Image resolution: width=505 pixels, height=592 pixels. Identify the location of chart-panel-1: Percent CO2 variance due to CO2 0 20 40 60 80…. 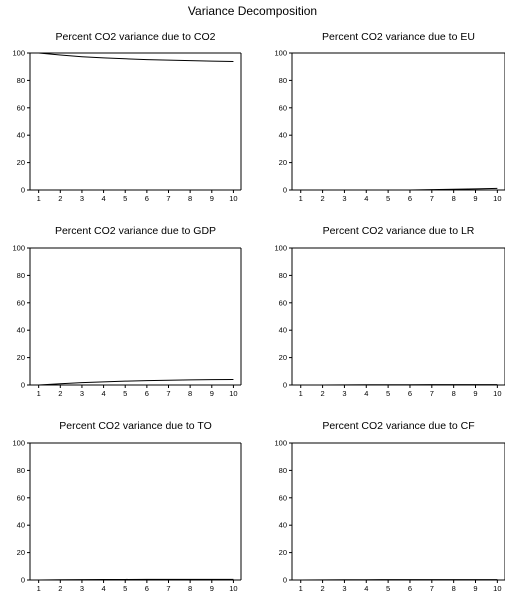
(127, 117).